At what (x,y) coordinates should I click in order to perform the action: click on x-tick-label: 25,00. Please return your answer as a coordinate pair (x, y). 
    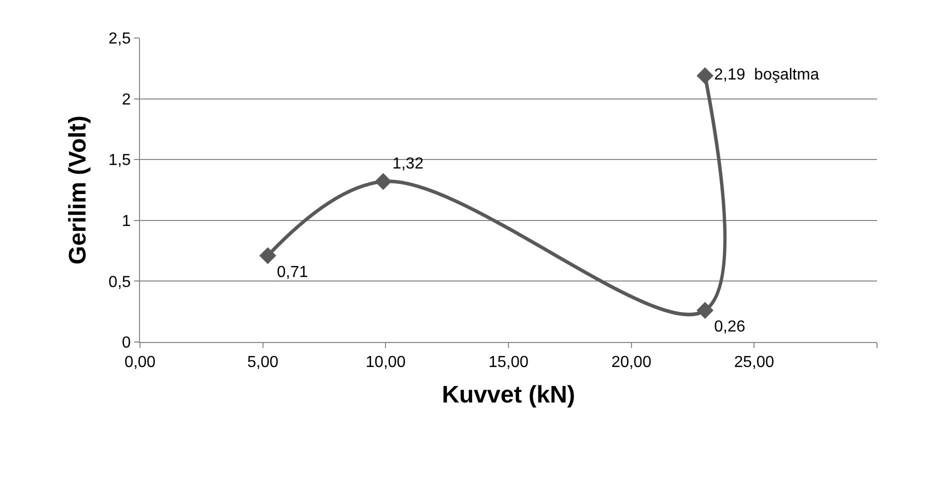
    Looking at the image, I should click on (754, 363).